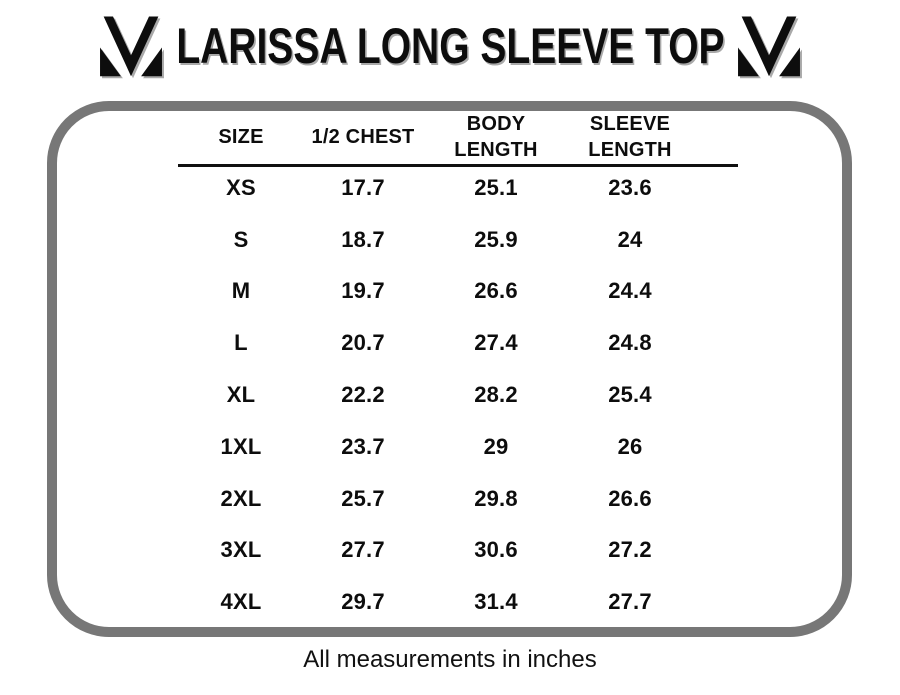 The image size is (900, 695). I want to click on measurement-value: 23.7, so click(363, 446).